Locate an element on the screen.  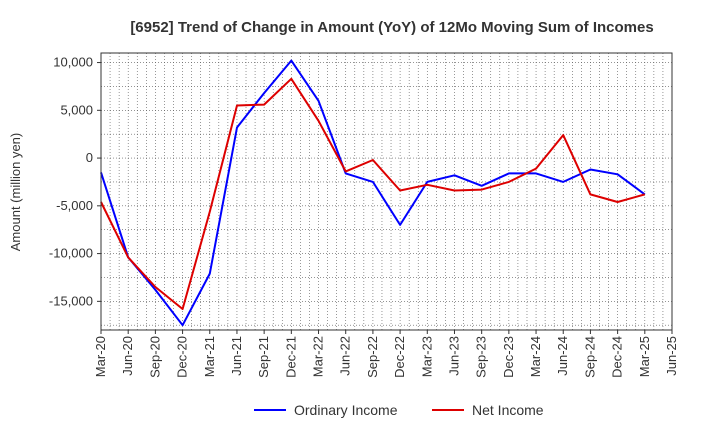
y-tick-labels: 10,000 5,000 0 -5,000 -10,000 -15,000 is located at coordinates (75, 181).